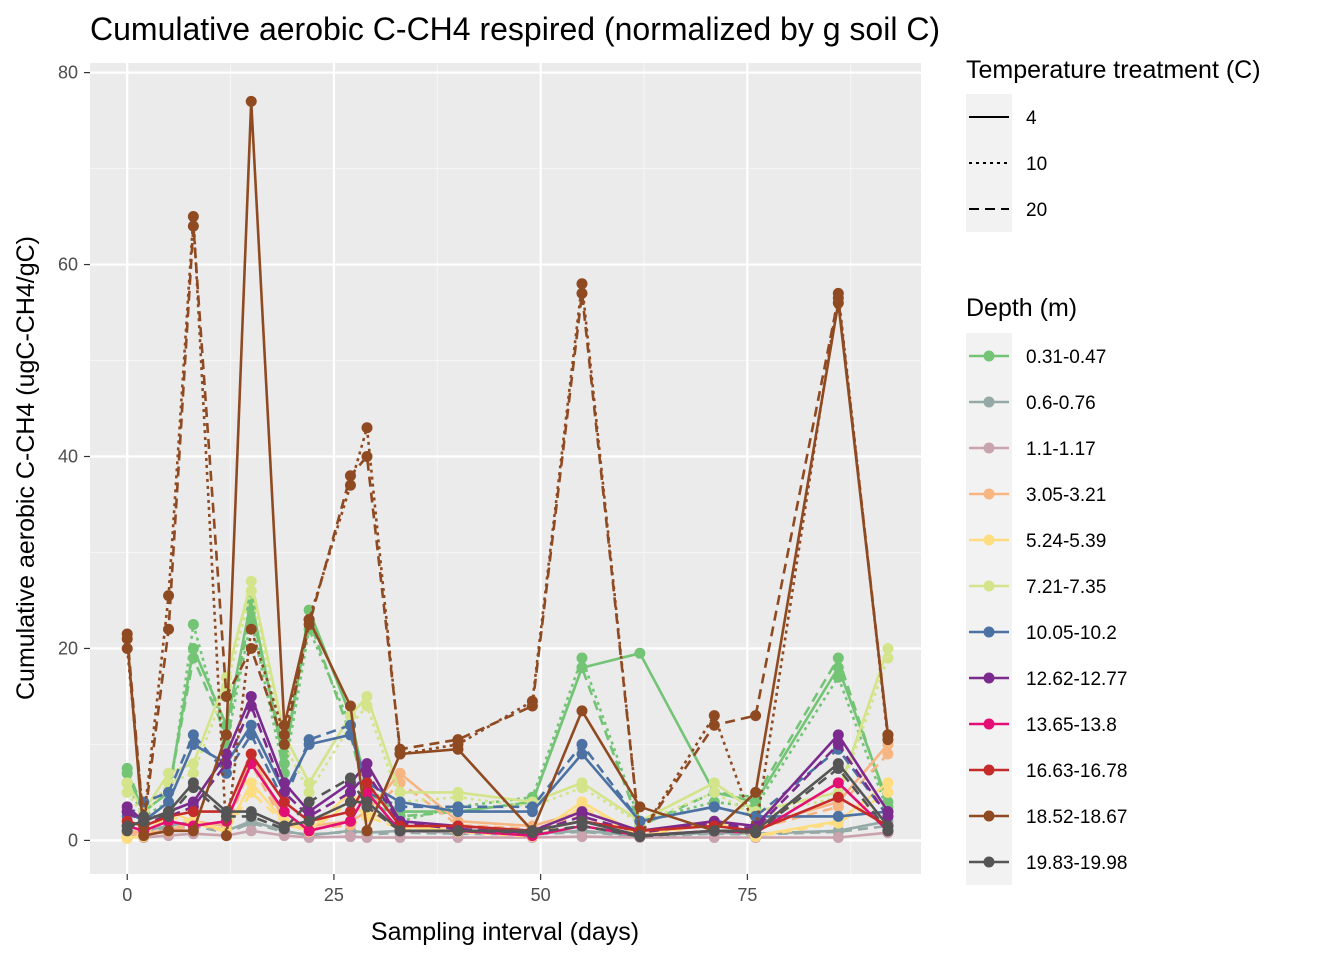 The height and width of the screenshot is (960, 1344). Describe the element at coordinates (26, 468) in the screenshot. I see `y-axis-title: Cumulative aerobic C-CH4 (ugC-CH4/gC)` at that location.